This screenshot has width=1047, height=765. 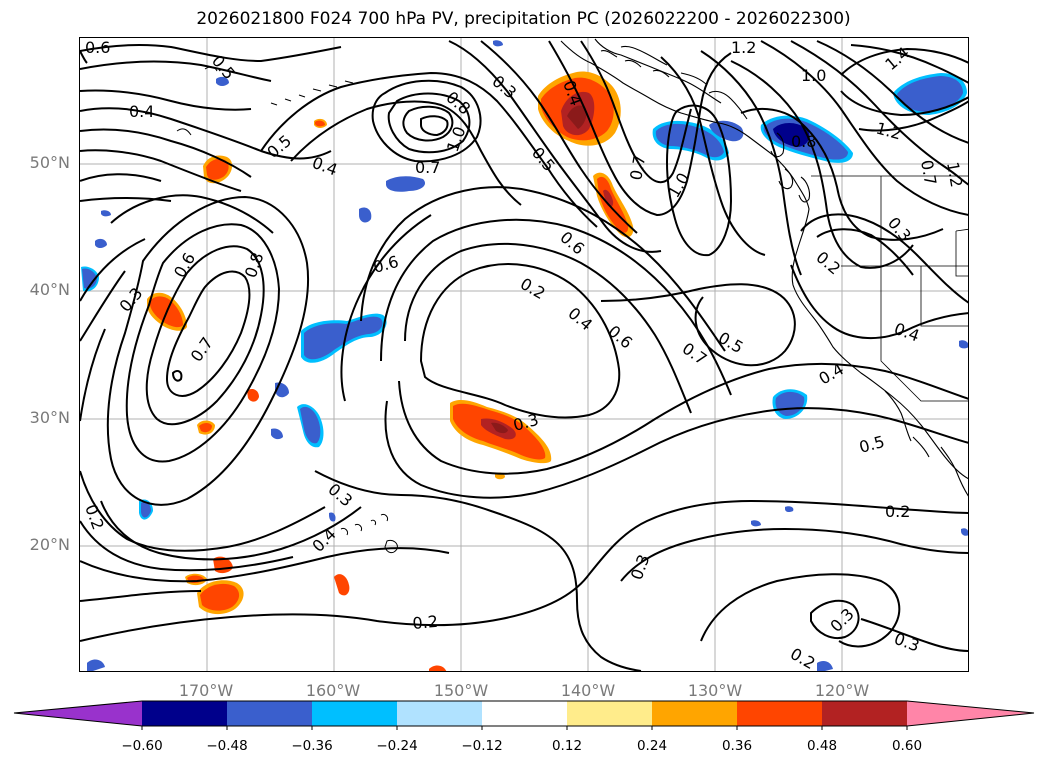 What do you see at coordinates (482, 746) in the screenshot?
I see `colorbar-tick: −0.12` at bounding box center [482, 746].